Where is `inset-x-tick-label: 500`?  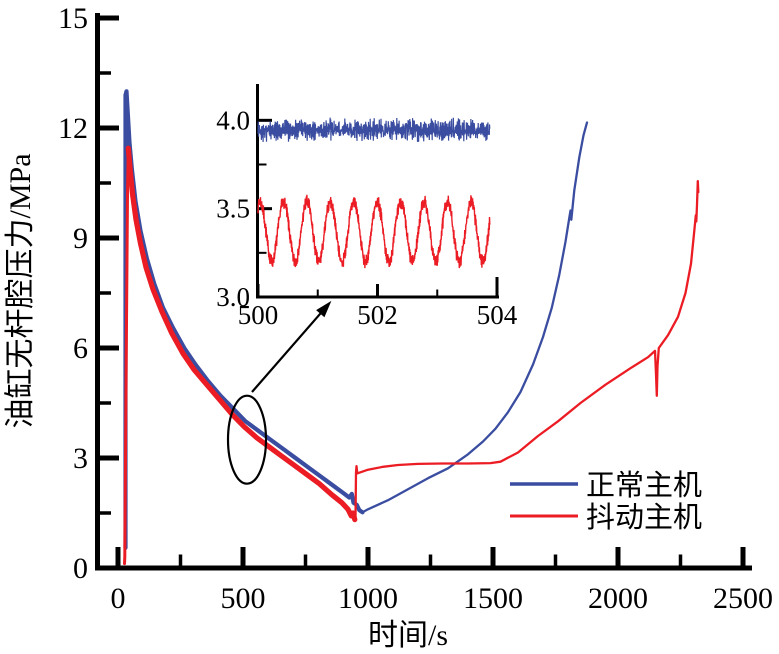 inset-x-tick-label: 500 is located at coordinates (258, 315).